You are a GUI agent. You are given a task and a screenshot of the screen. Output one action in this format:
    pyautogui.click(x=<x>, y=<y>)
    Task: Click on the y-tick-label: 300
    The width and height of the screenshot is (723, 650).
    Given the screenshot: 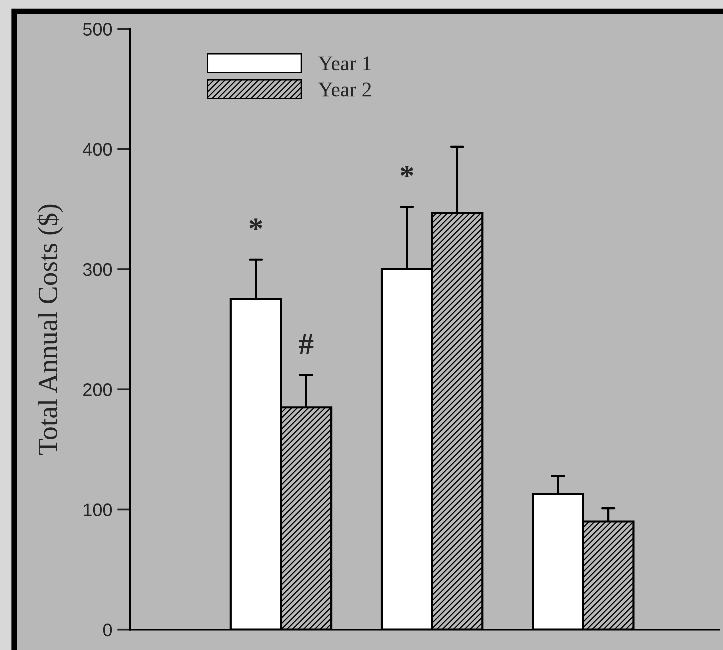 What is the action you would take?
    pyautogui.click(x=97, y=269)
    